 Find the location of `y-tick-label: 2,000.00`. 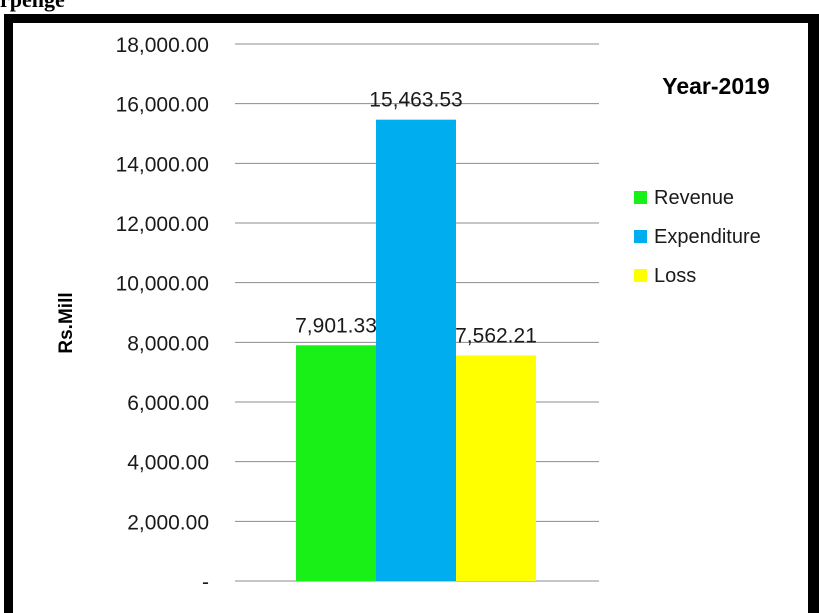

y-tick-label: 2,000.00 is located at coordinates (168, 522).